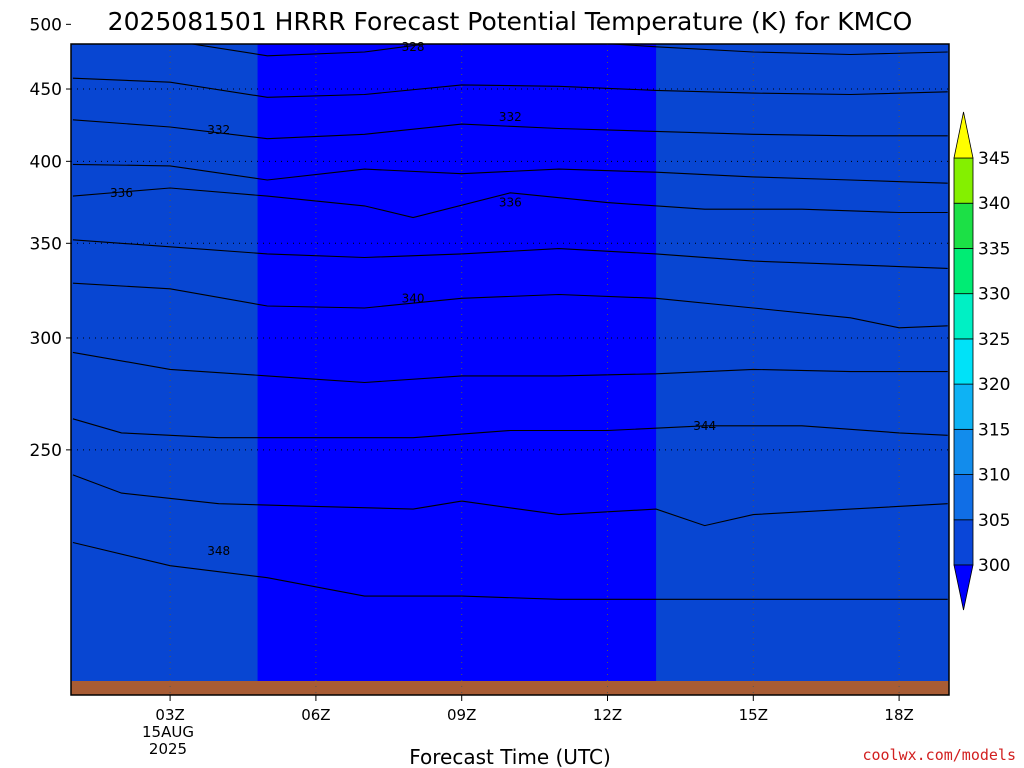 The image size is (1024, 768). Describe the element at coordinates (981, 361) in the screenshot. I see `colorbar: 300 305 310 315 320 325 330 335 340 345` at that location.